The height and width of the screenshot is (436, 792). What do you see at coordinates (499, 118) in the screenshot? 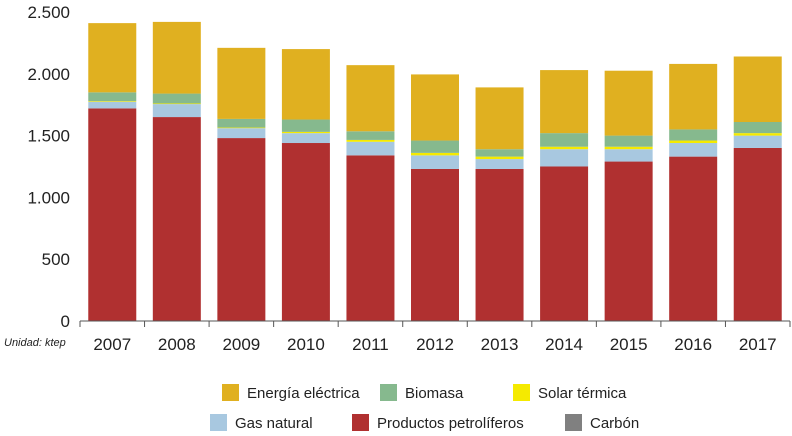
I see `bar-segment-energía-eléctrica-2013` at bounding box center [499, 118].